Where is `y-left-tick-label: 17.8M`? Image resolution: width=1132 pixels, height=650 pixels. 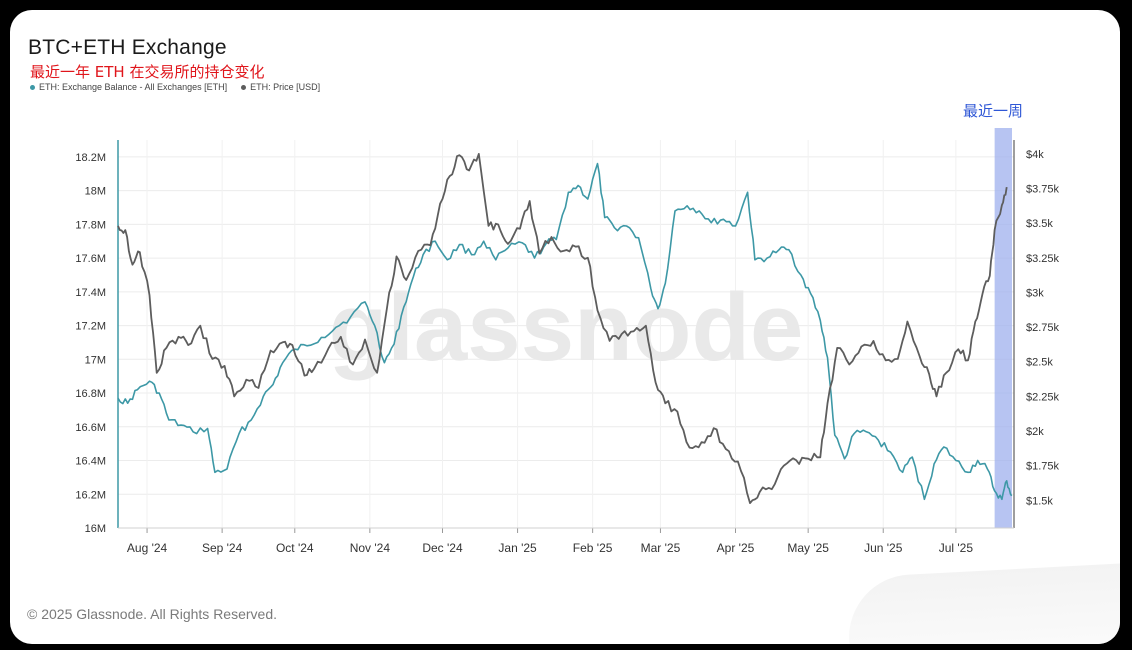
y-left-tick-label: 17.8M is located at coordinates (90, 225).